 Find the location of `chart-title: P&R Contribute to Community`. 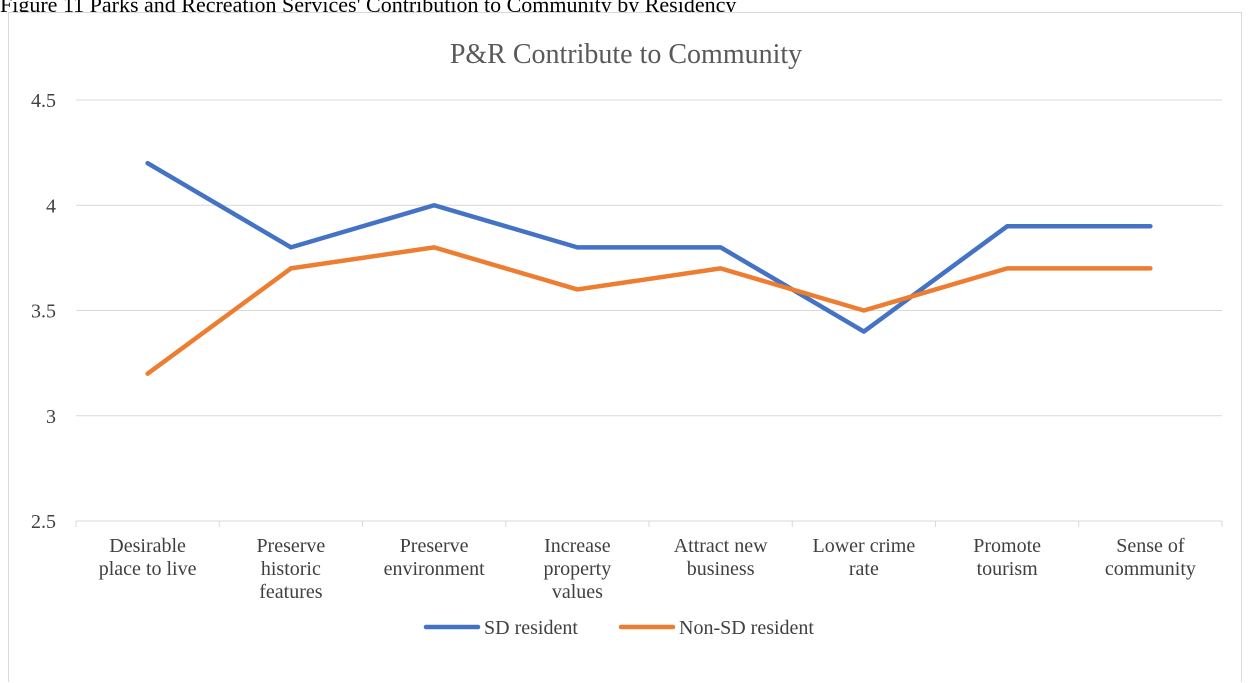

chart-title: P&R Contribute to Community is located at coordinates (626, 54).